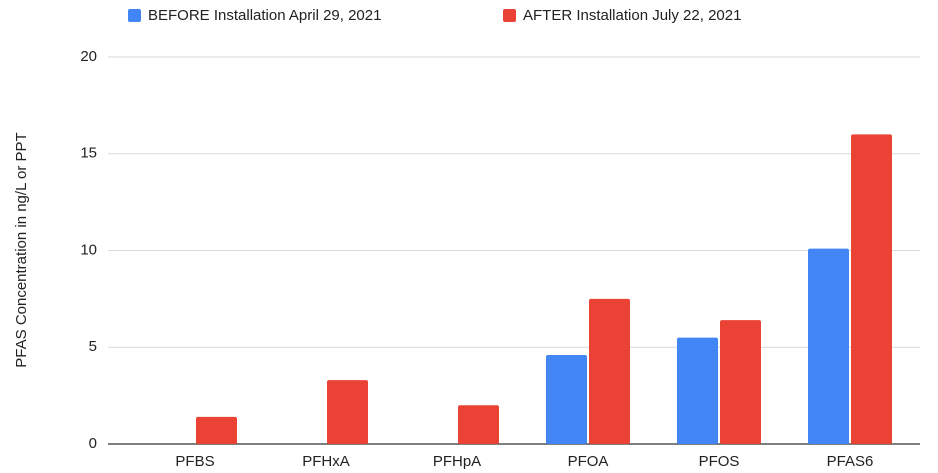  Describe the element at coordinates (93, 443) in the screenshot. I see `y-tick-label: 0` at that location.